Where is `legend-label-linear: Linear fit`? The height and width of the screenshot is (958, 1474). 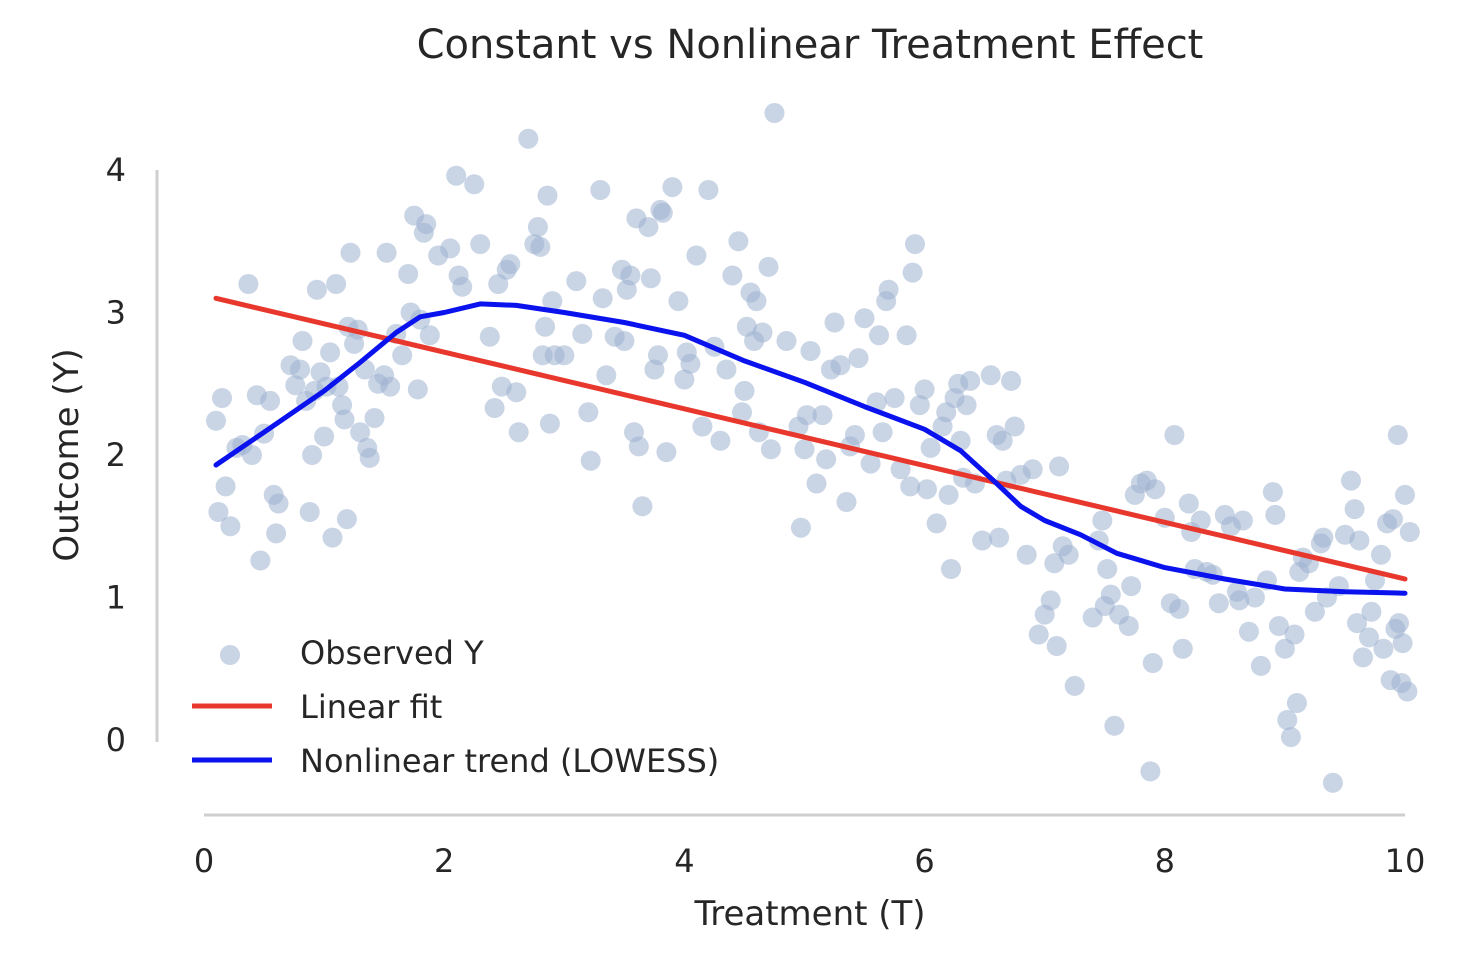
legend-label-linear: Linear fit is located at coordinates (371, 707).